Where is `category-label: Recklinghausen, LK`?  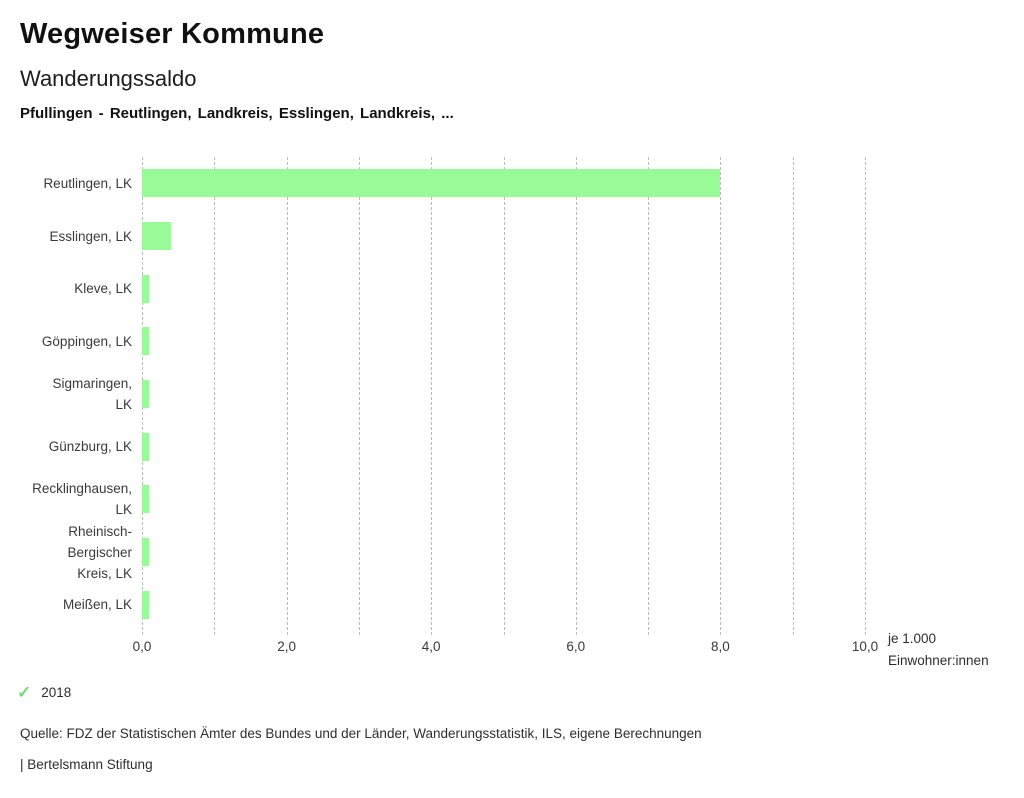
category-label: Recklinghausen, LK is located at coordinates (82, 499).